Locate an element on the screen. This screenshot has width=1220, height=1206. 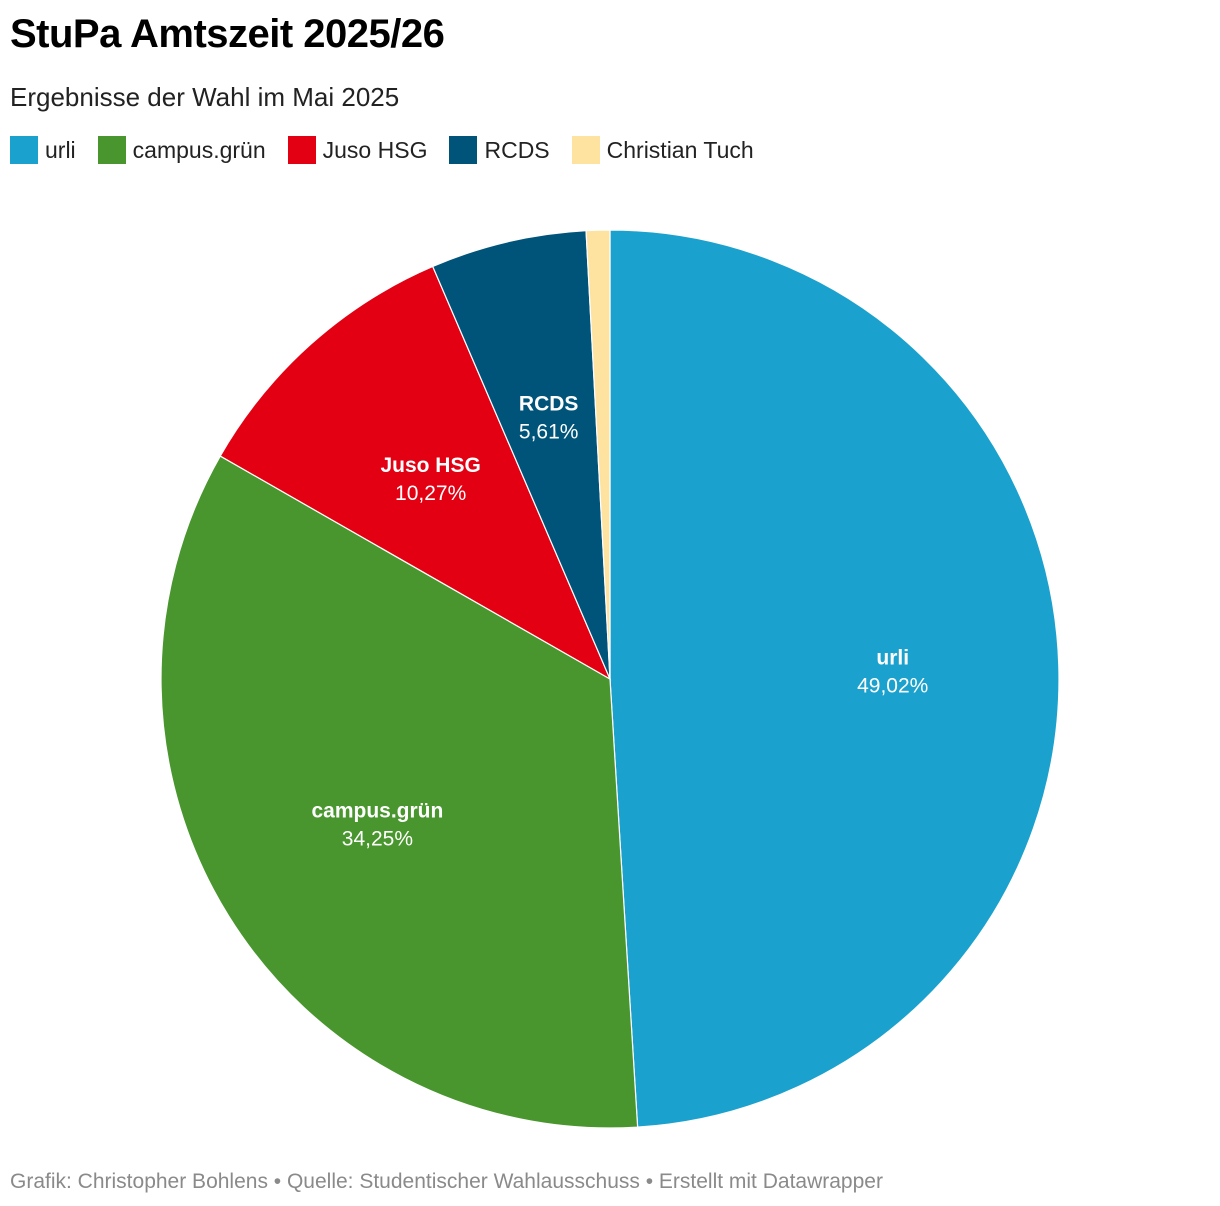
slice-label-value: 49,02% is located at coordinates (892, 685).